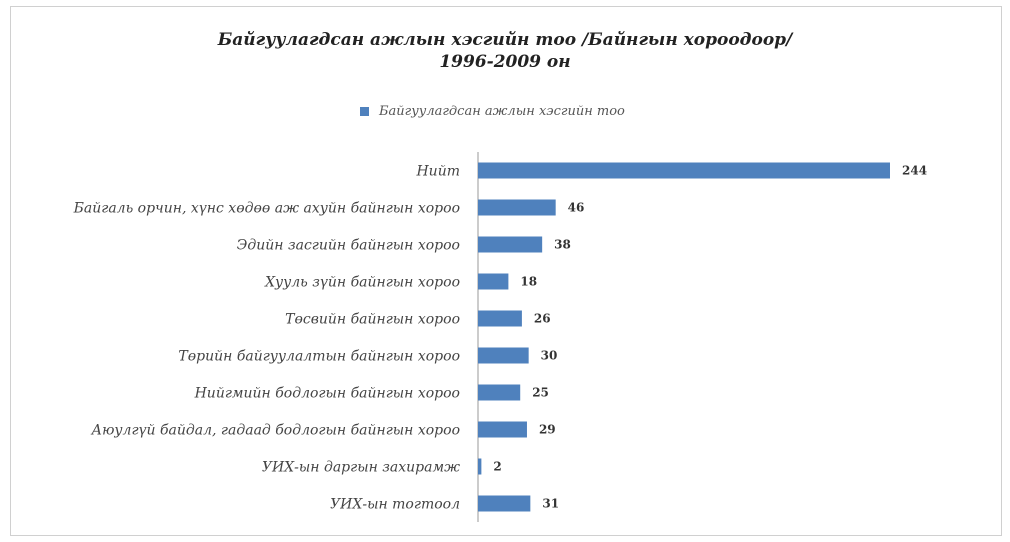 The height and width of the screenshot is (542, 1010). Describe the element at coordinates (549, 356) in the screenshot. I see `data-label: 30` at that location.